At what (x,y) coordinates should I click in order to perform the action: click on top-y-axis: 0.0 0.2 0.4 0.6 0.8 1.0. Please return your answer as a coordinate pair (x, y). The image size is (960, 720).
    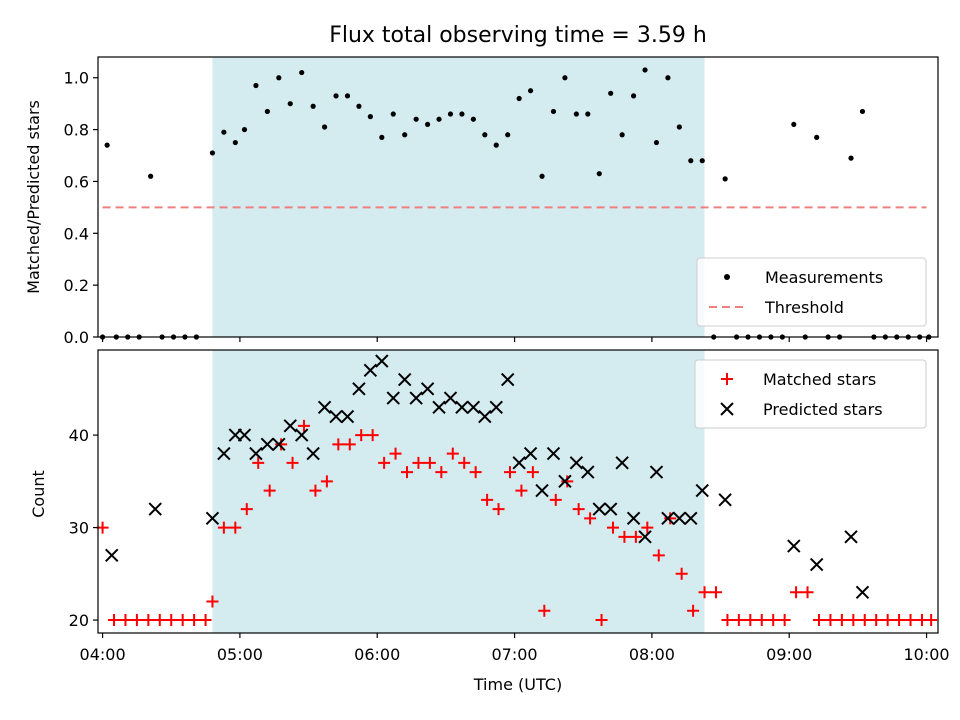
    Looking at the image, I should click on (81, 208).